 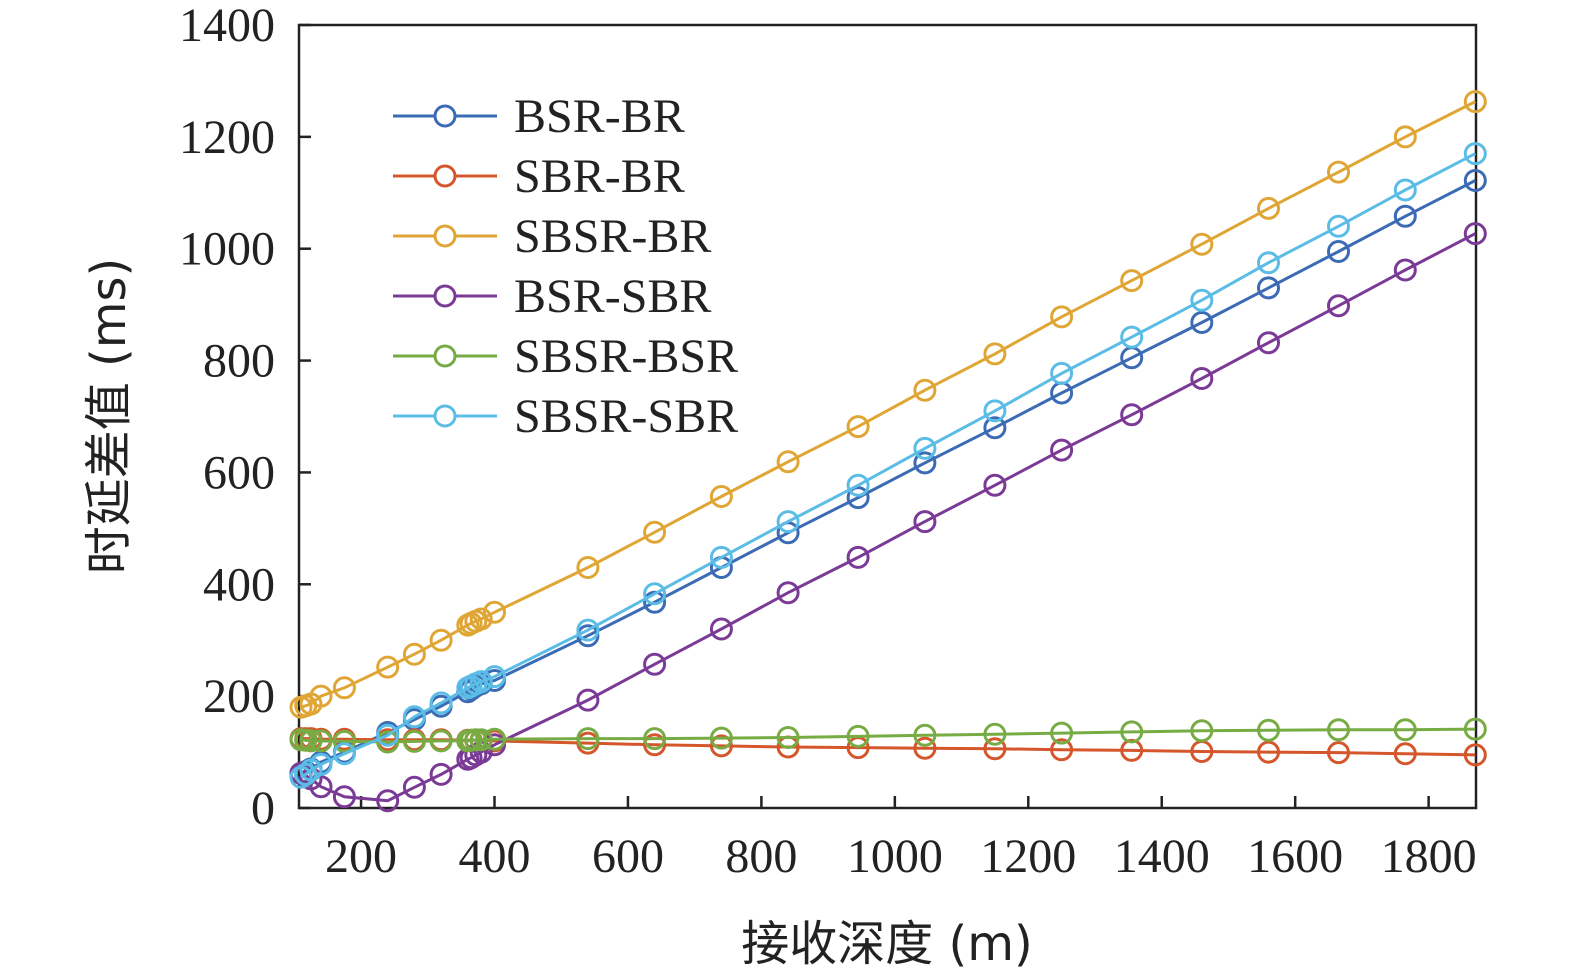 What do you see at coordinates (239, 584) in the screenshot?
I see `y-tick-label: 400` at bounding box center [239, 584].